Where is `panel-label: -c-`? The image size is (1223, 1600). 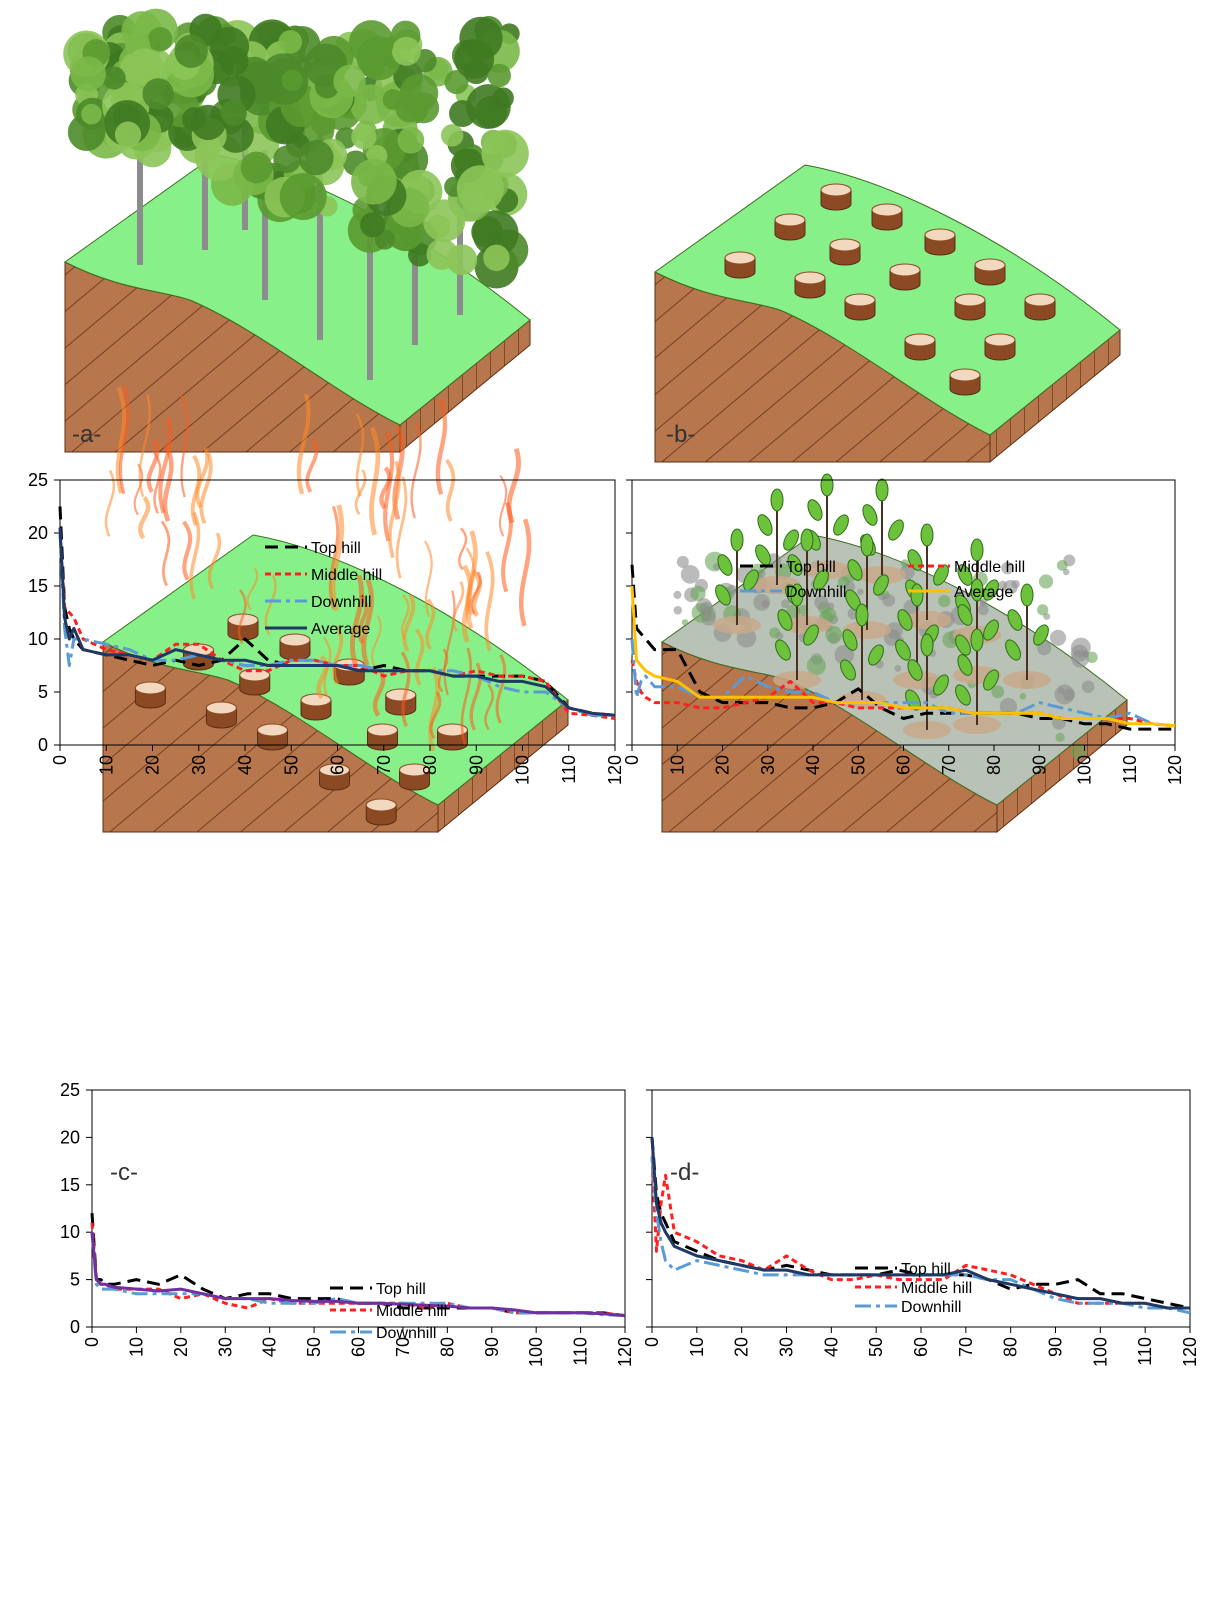 panel-label: -c- is located at coordinates (124, 1172).